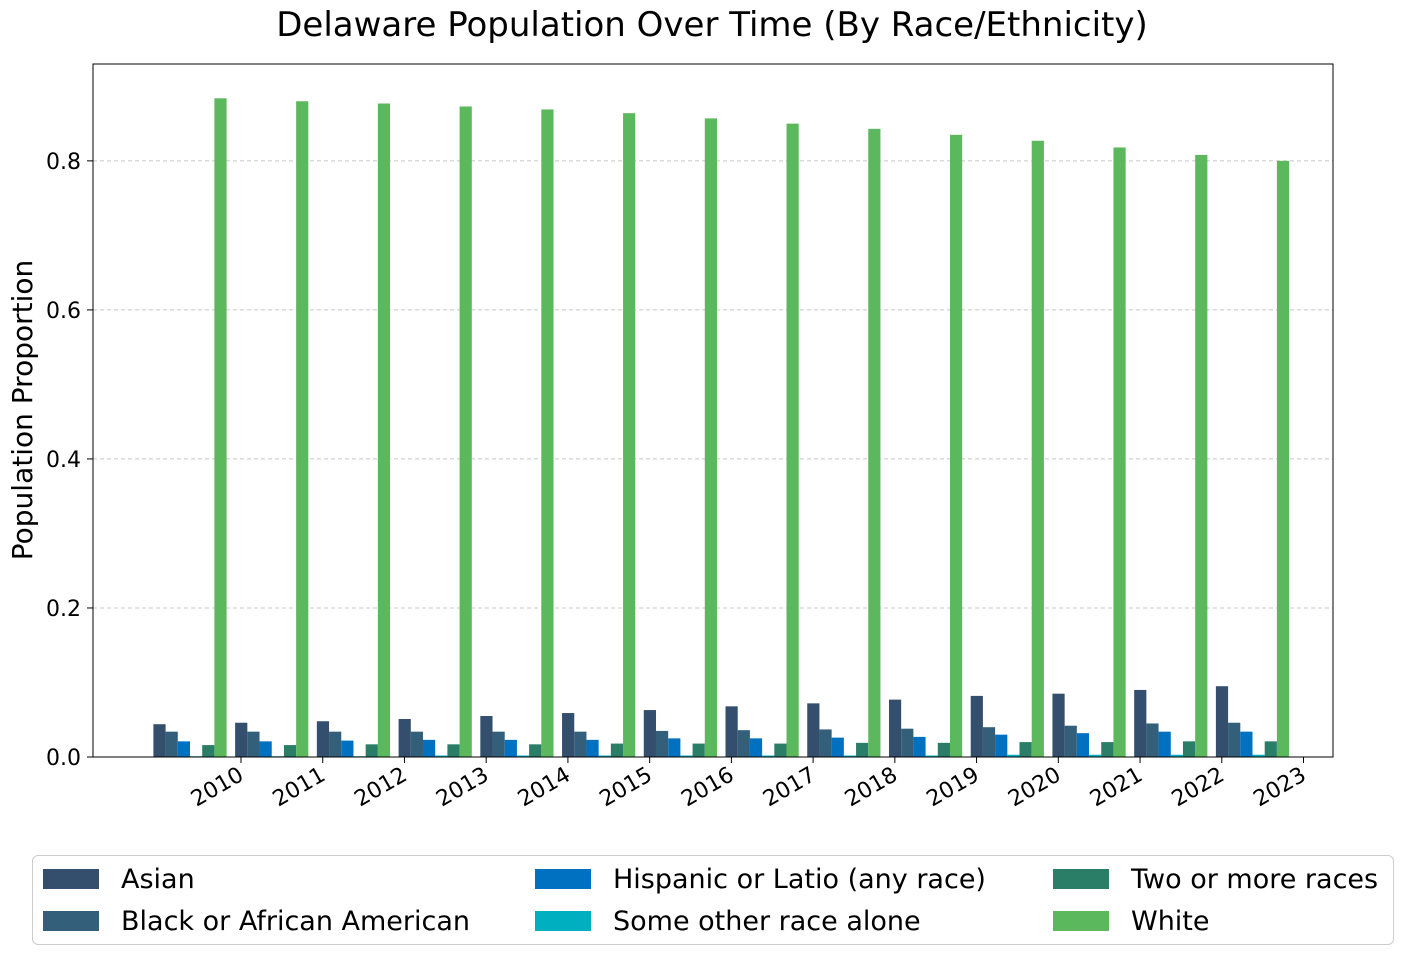  What do you see at coordinates (799, 879) in the screenshot?
I see `legend-label: Hispanic or Latio (any race)` at bounding box center [799, 879].